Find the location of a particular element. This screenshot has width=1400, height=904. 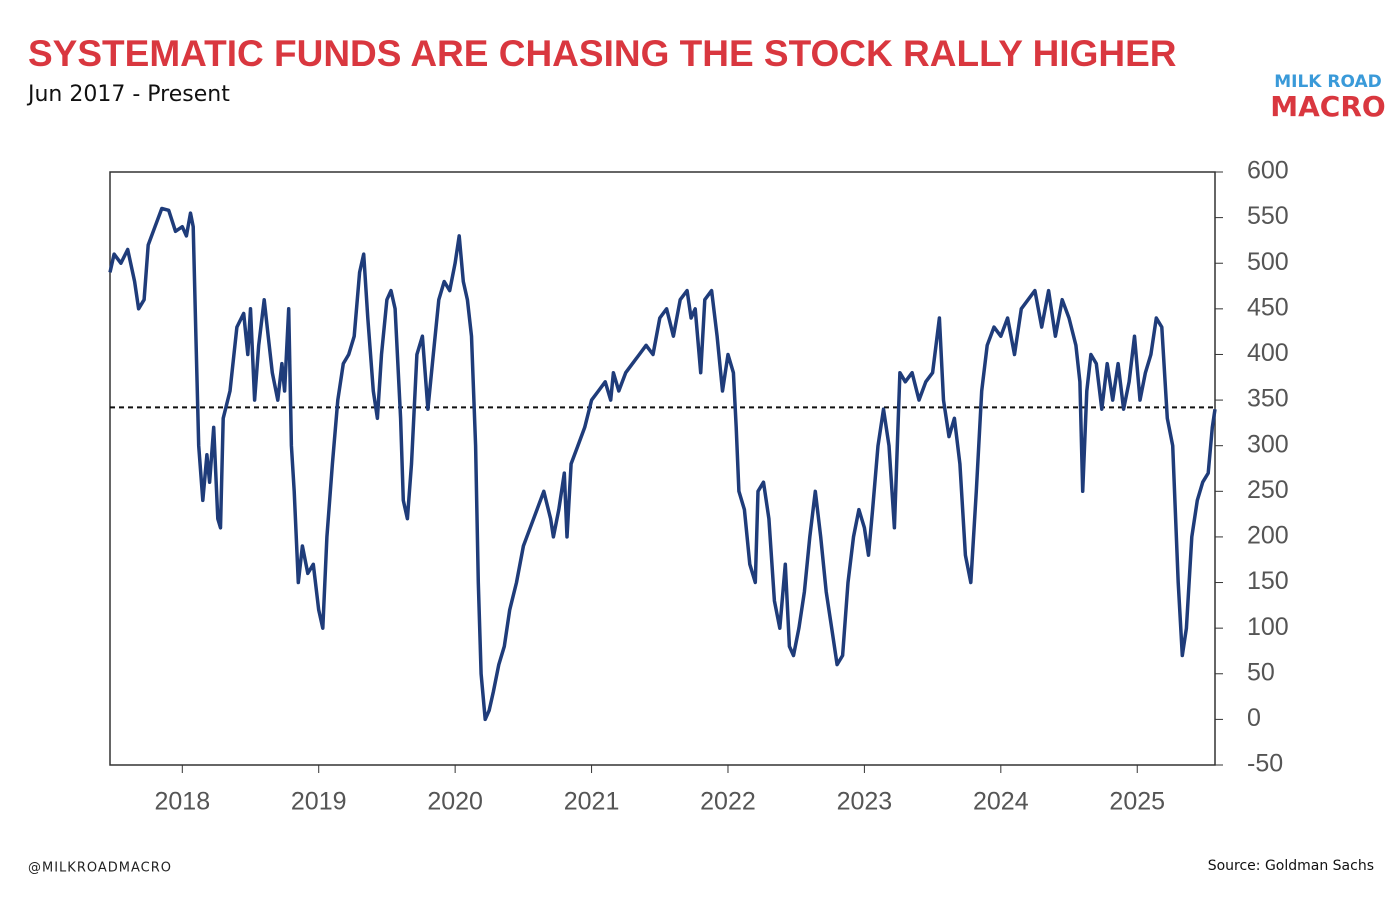

x-tick-label: 2024 is located at coordinates (1001, 802).